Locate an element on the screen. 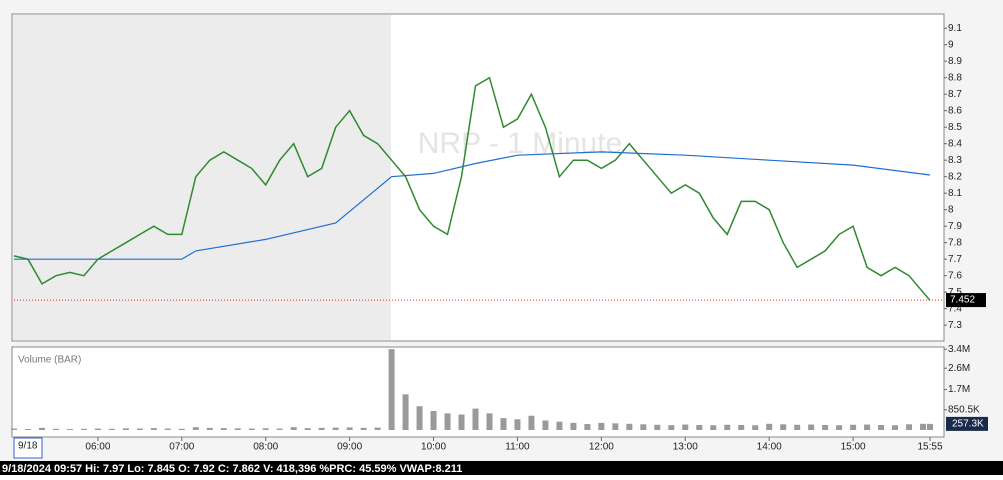  y-tick-label: 850.5K is located at coordinates (964, 409).